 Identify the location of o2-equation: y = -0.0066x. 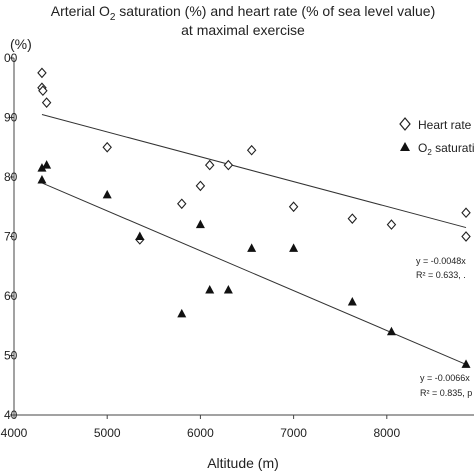
(445, 378).